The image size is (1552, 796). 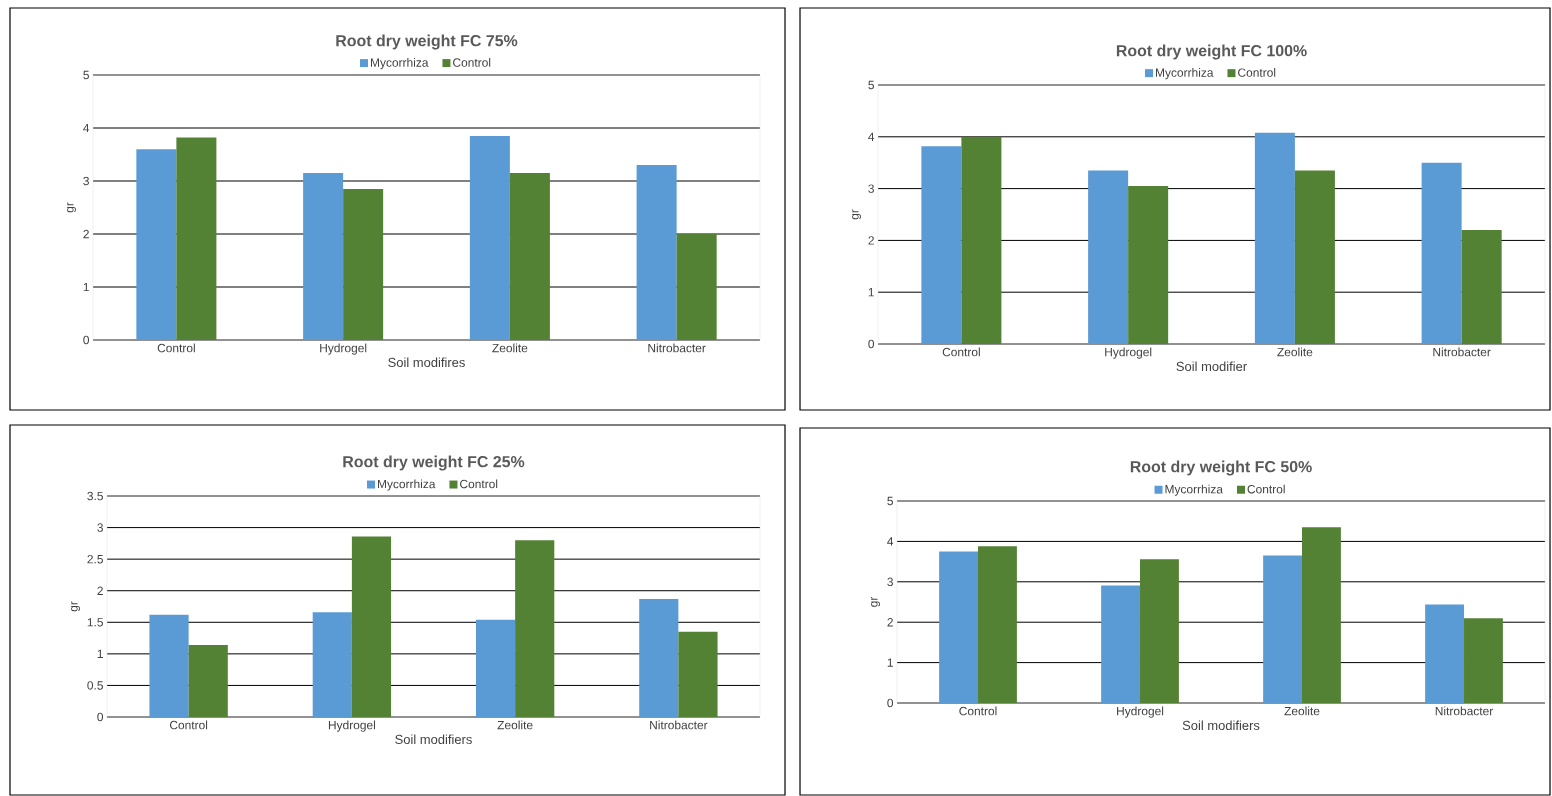 What do you see at coordinates (1211, 52) in the screenshot?
I see `chart-title: Root dry weight FC 100%` at bounding box center [1211, 52].